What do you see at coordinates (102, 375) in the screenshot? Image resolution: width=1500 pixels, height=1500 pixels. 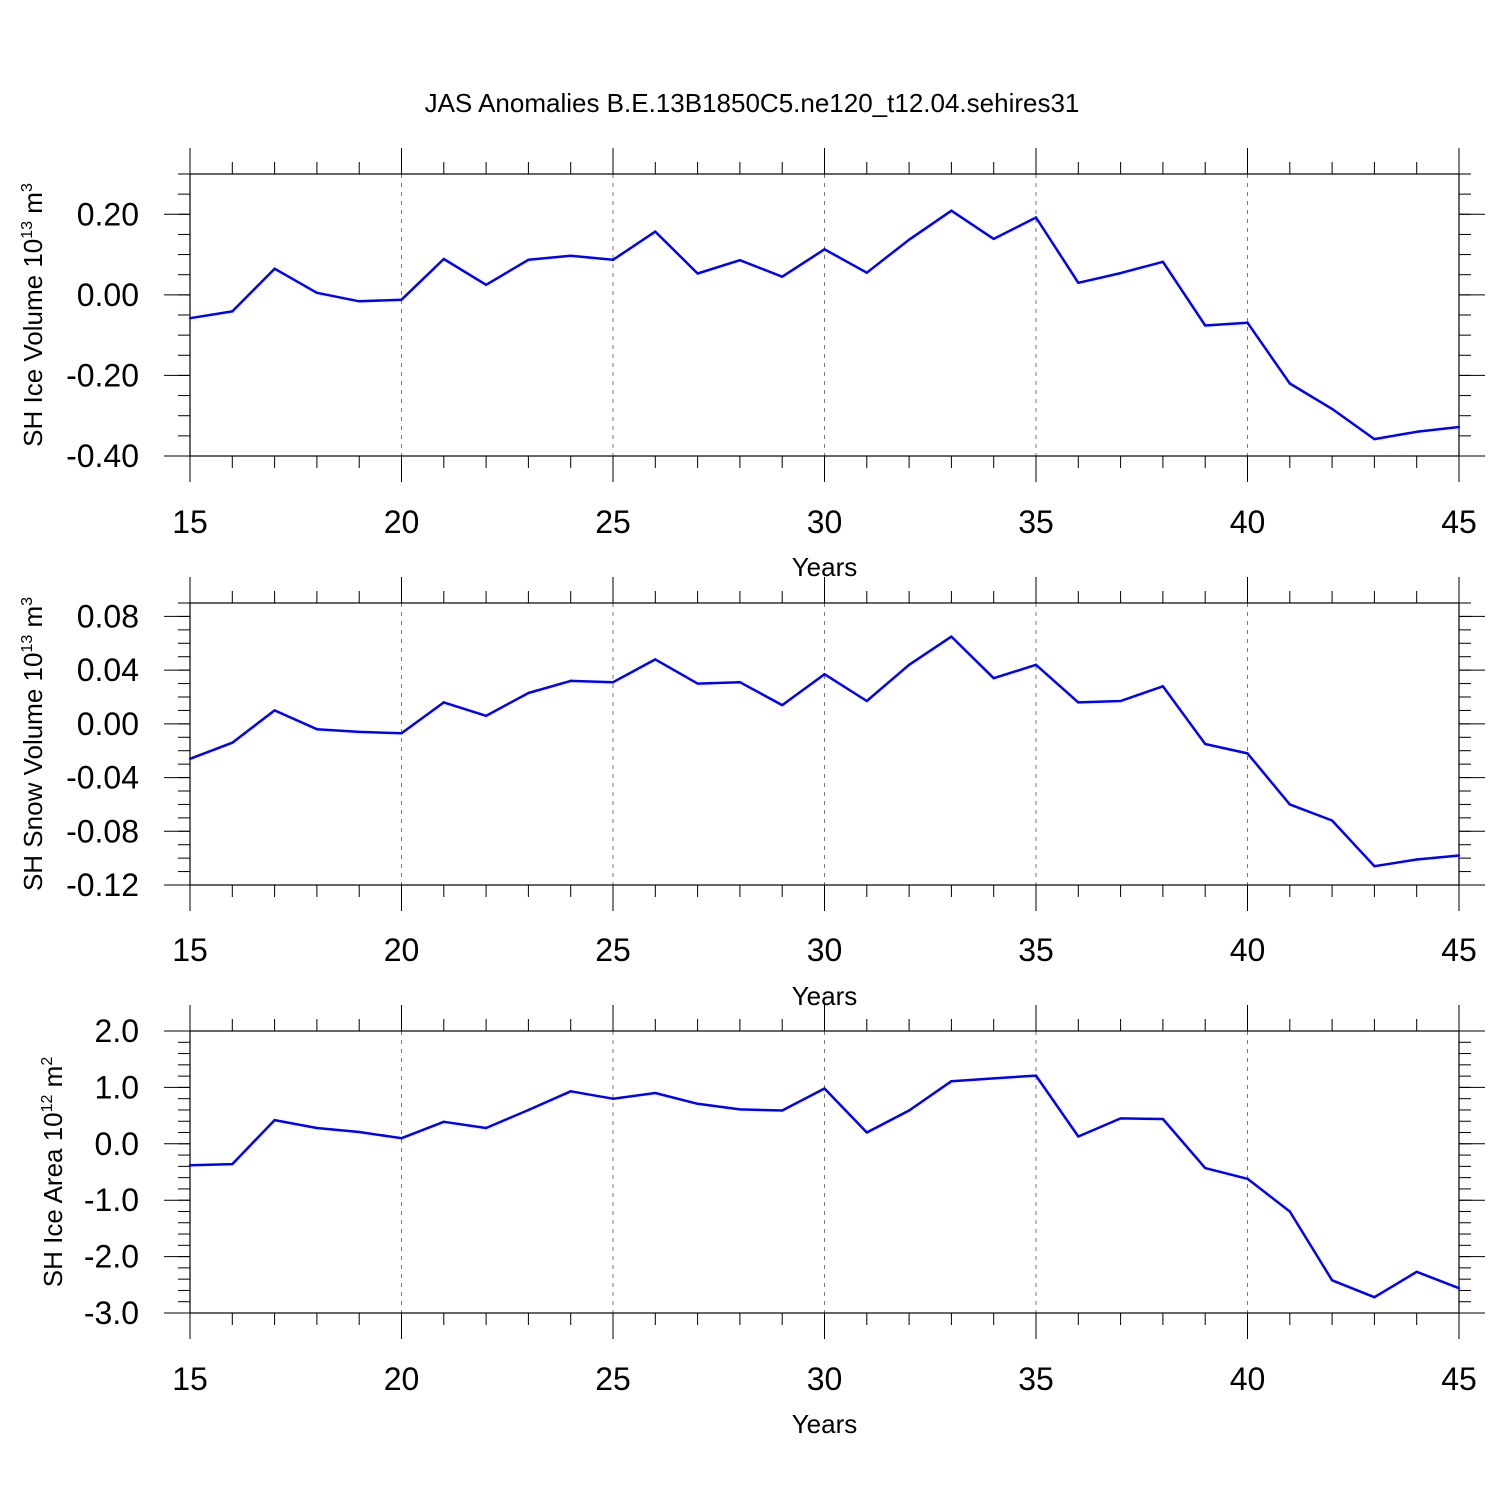 I see `y-tick-label: -0.20` at bounding box center [102, 375].